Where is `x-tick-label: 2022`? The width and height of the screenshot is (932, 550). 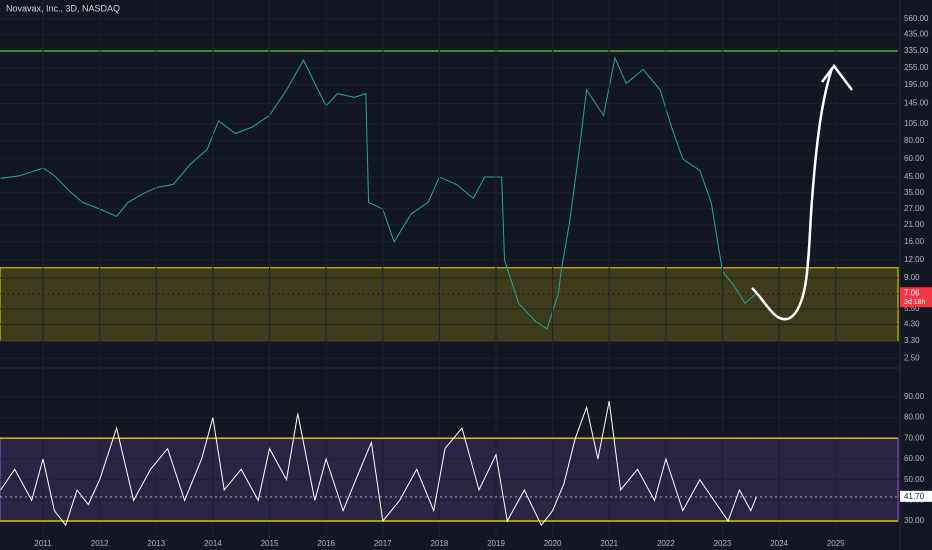 x-tick-label: 2022 is located at coordinates (666, 543).